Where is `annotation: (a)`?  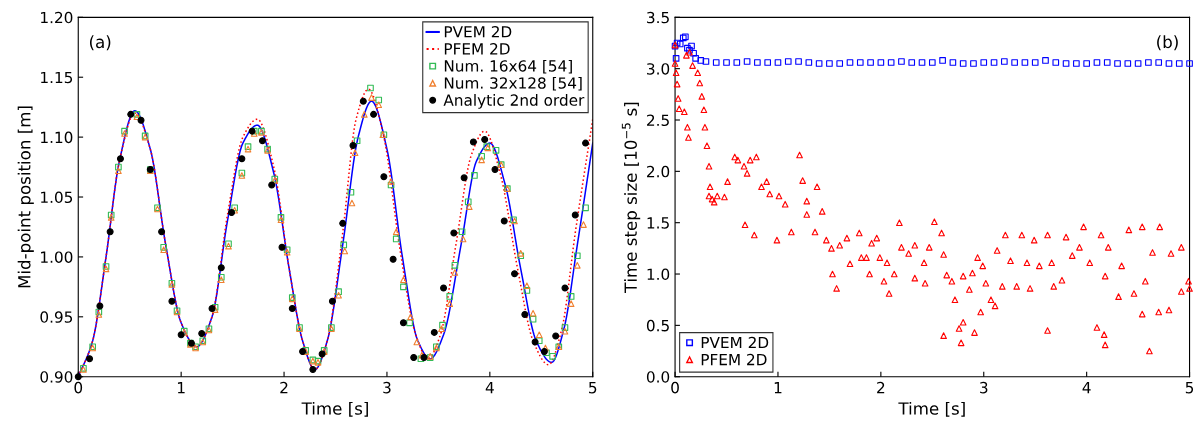
annotation: (a) is located at coordinates (100, 43).